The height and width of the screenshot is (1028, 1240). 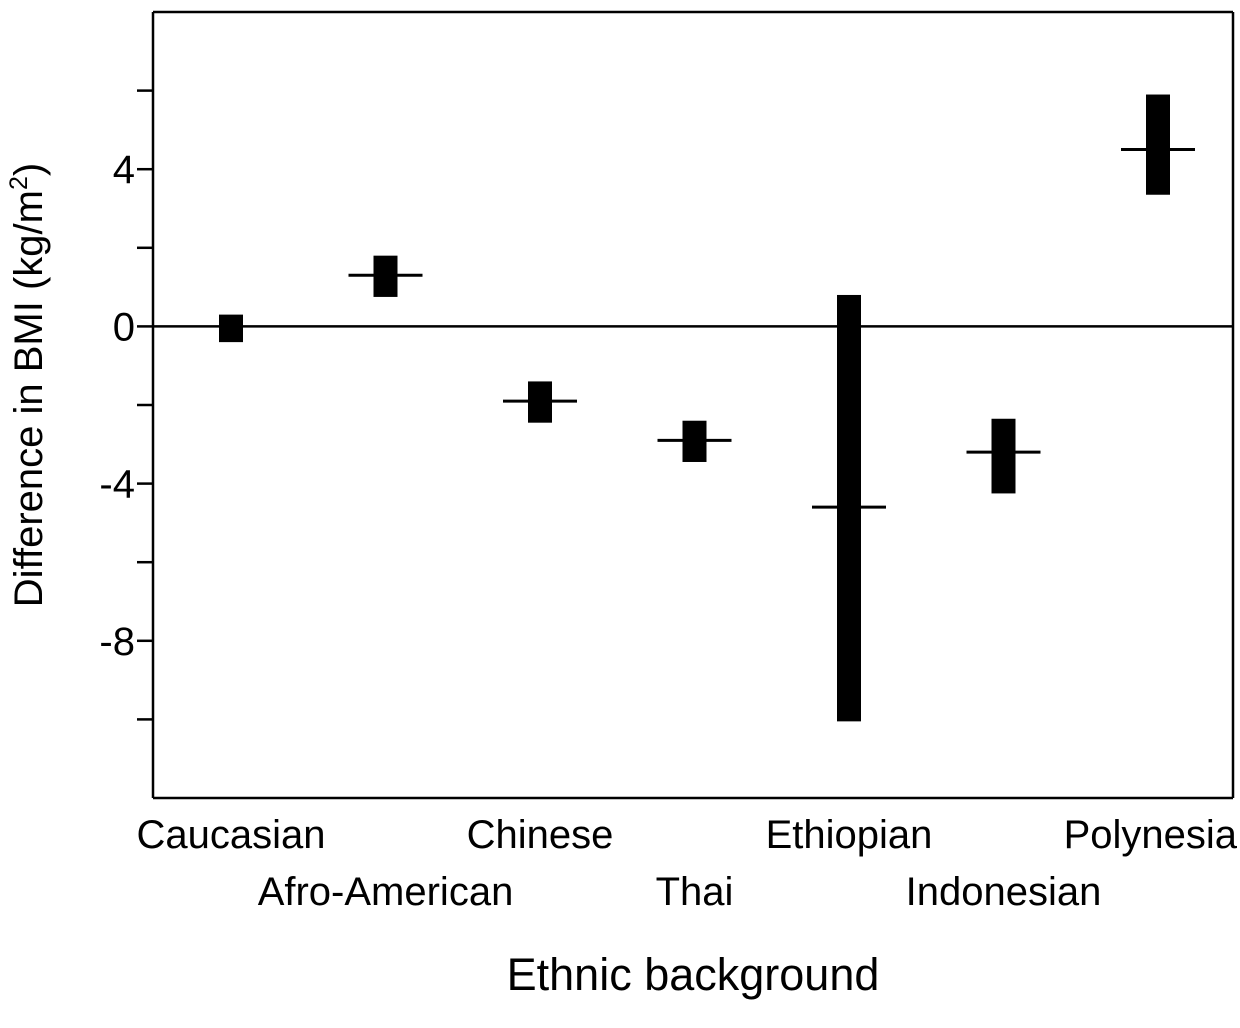 I want to click on x-category-label: Thai, so click(x=695, y=892).